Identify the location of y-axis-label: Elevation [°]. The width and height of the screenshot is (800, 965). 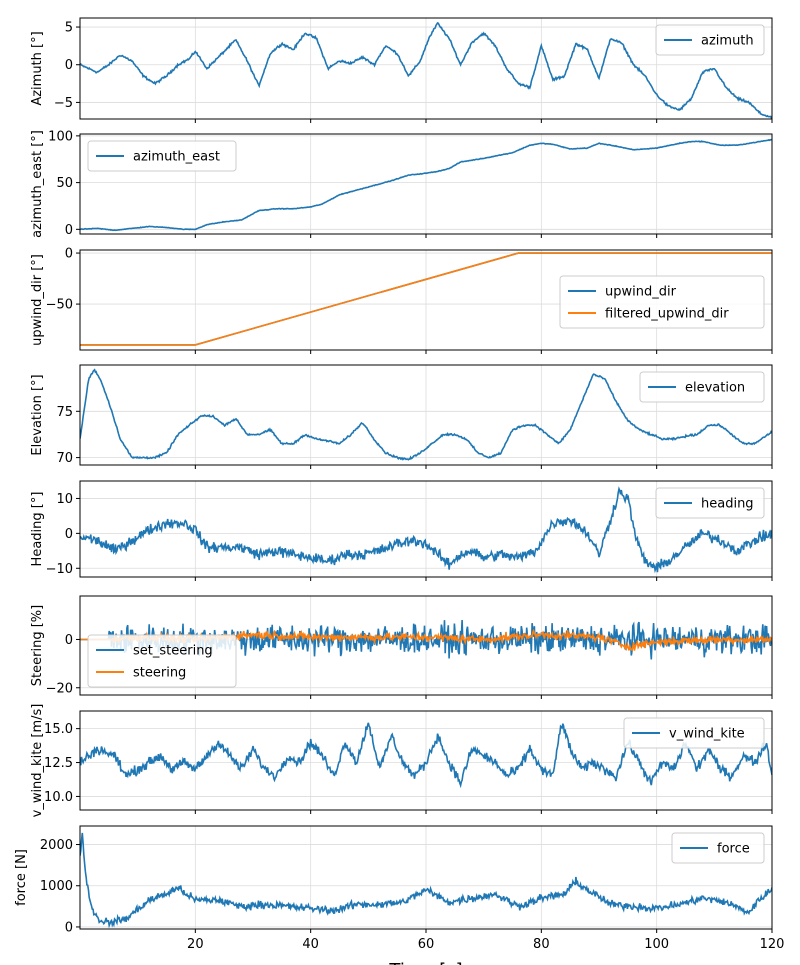
(37, 414).